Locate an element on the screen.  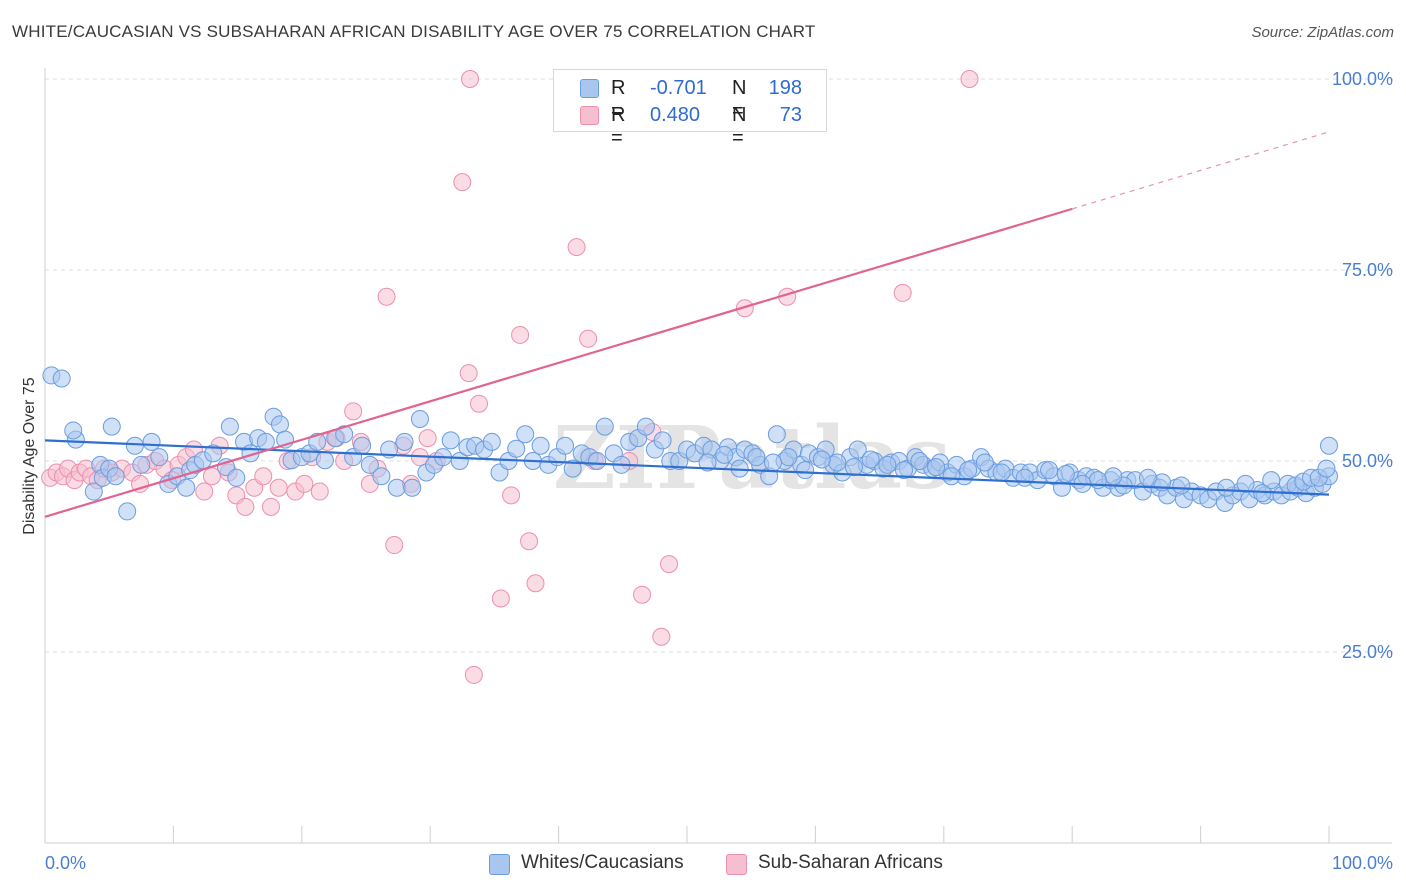
bottom-legend-label: Whites/Caucasians is located at coordinates (602, 862).